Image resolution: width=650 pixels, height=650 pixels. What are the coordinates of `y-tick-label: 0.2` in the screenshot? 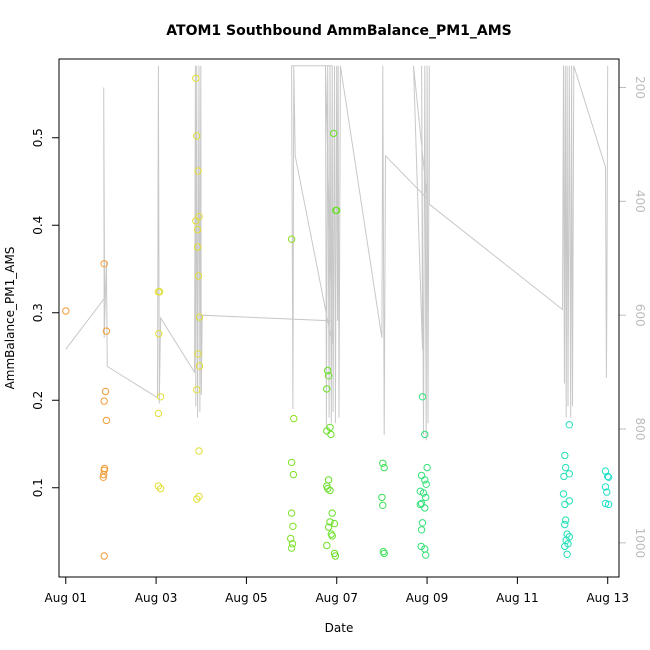 It's located at (38, 400).